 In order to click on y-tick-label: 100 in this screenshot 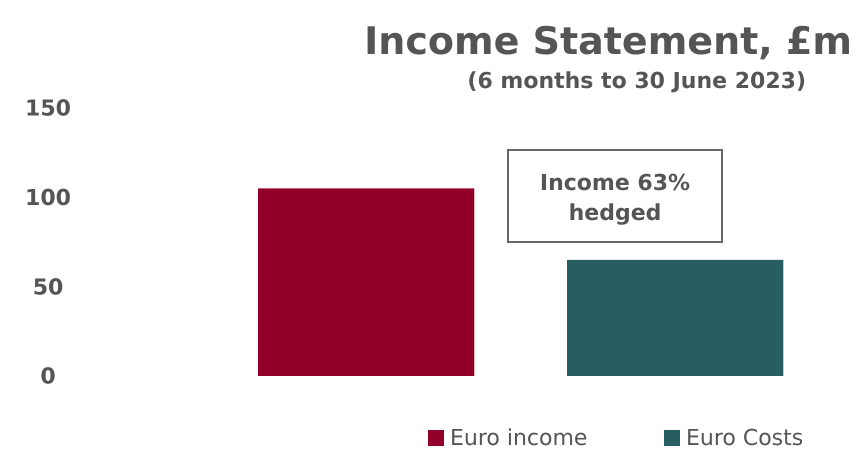, I will do `click(48, 199)`.